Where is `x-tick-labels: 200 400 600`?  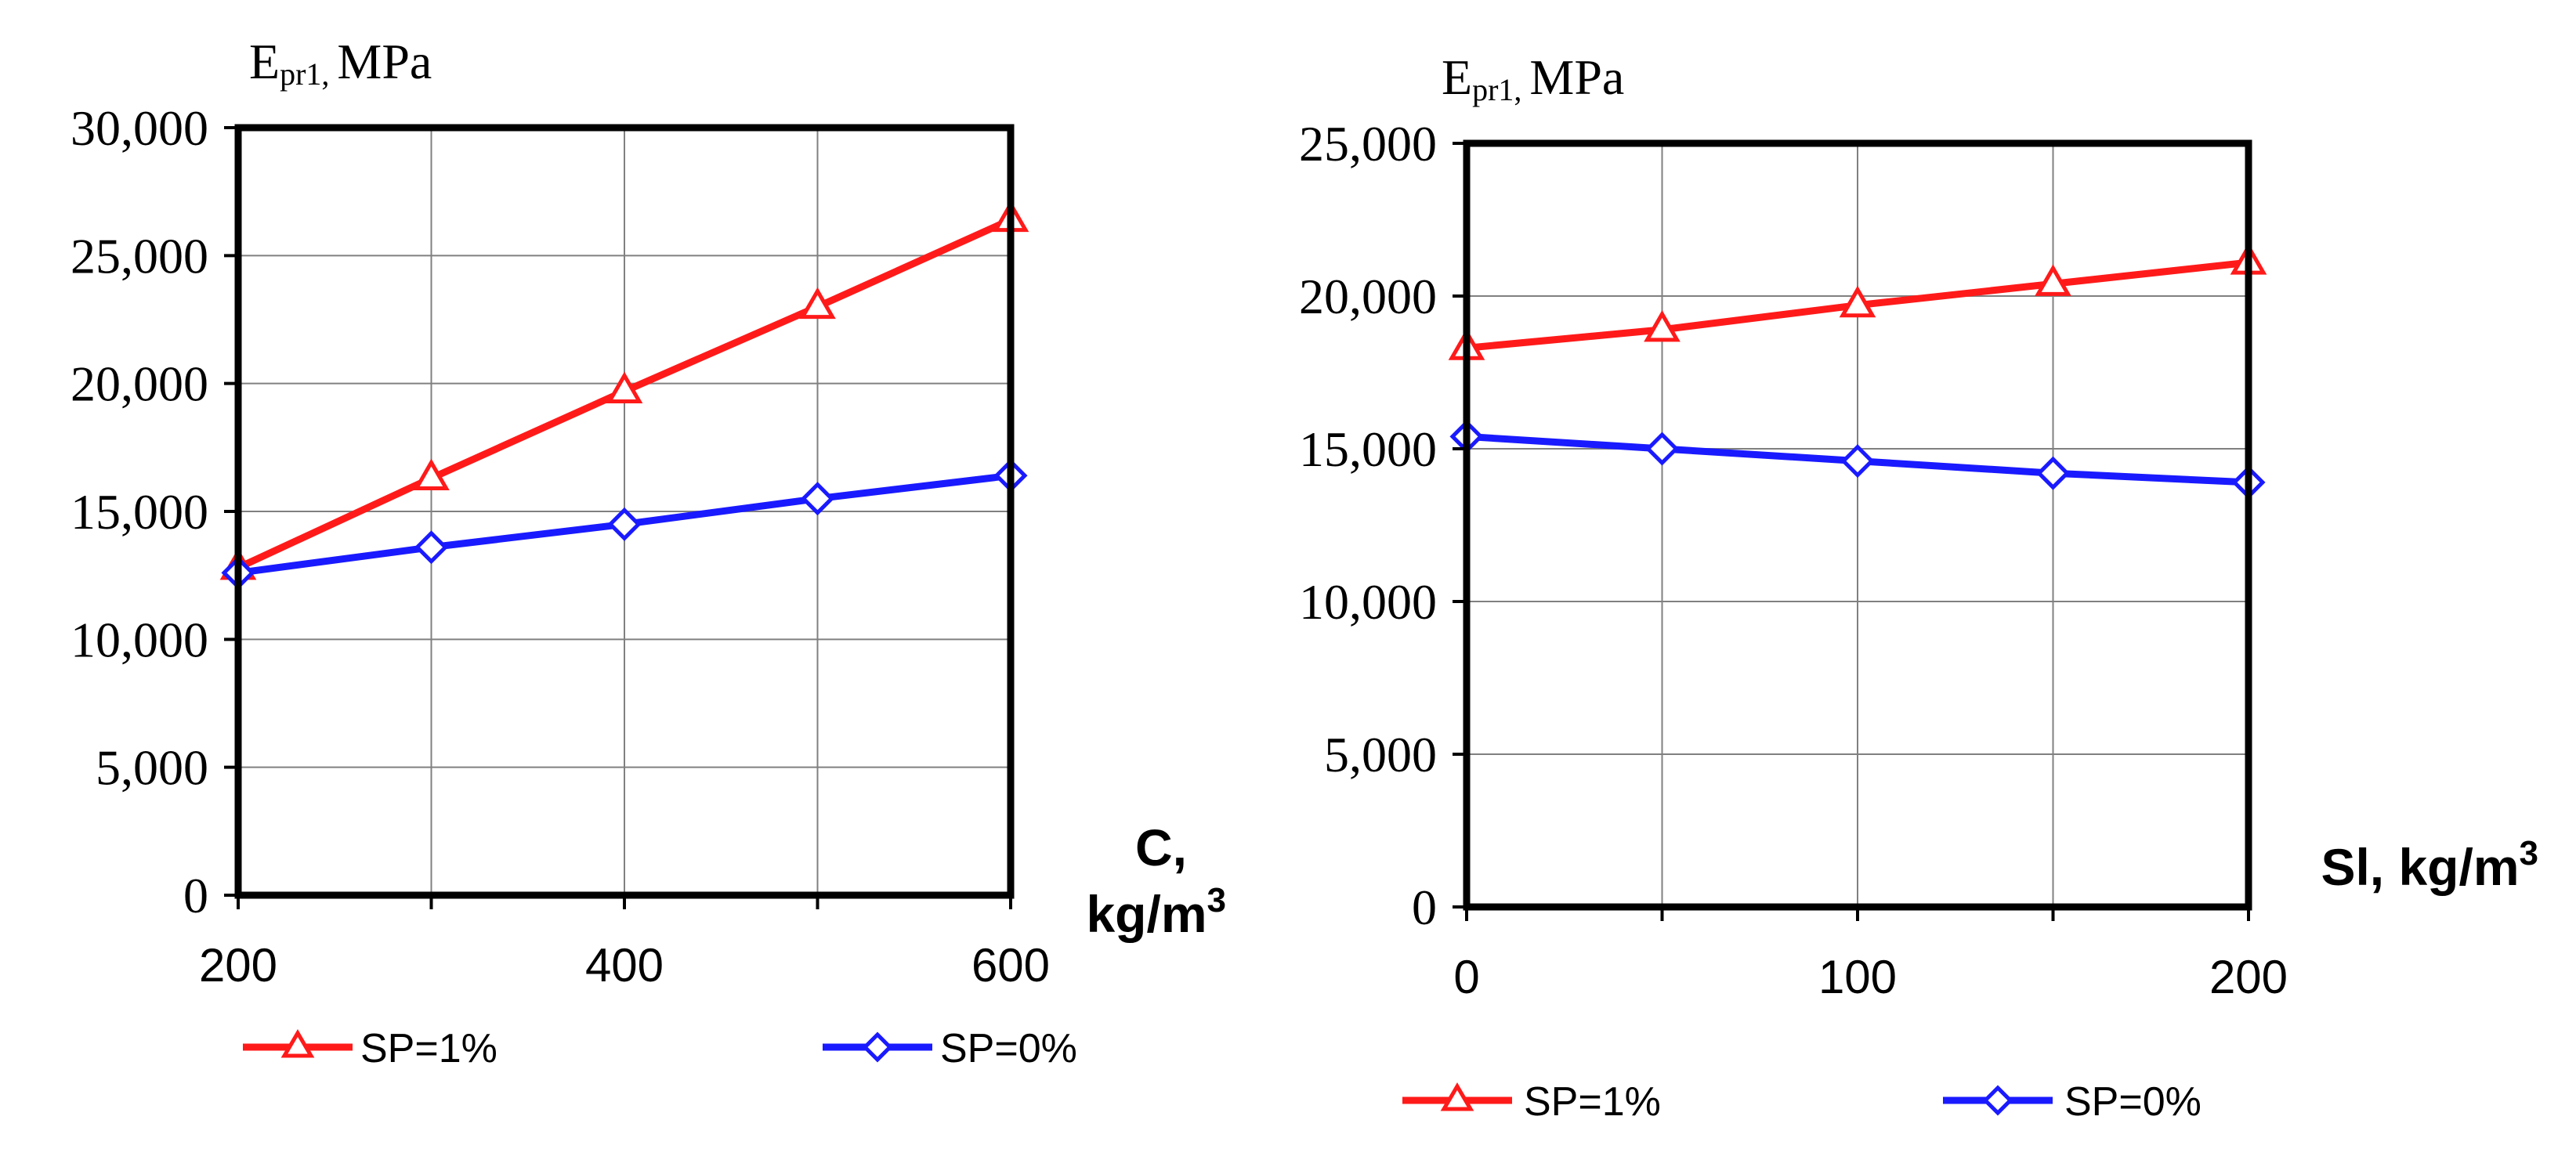
x-tick-labels: 200 400 600 is located at coordinates (624, 944).